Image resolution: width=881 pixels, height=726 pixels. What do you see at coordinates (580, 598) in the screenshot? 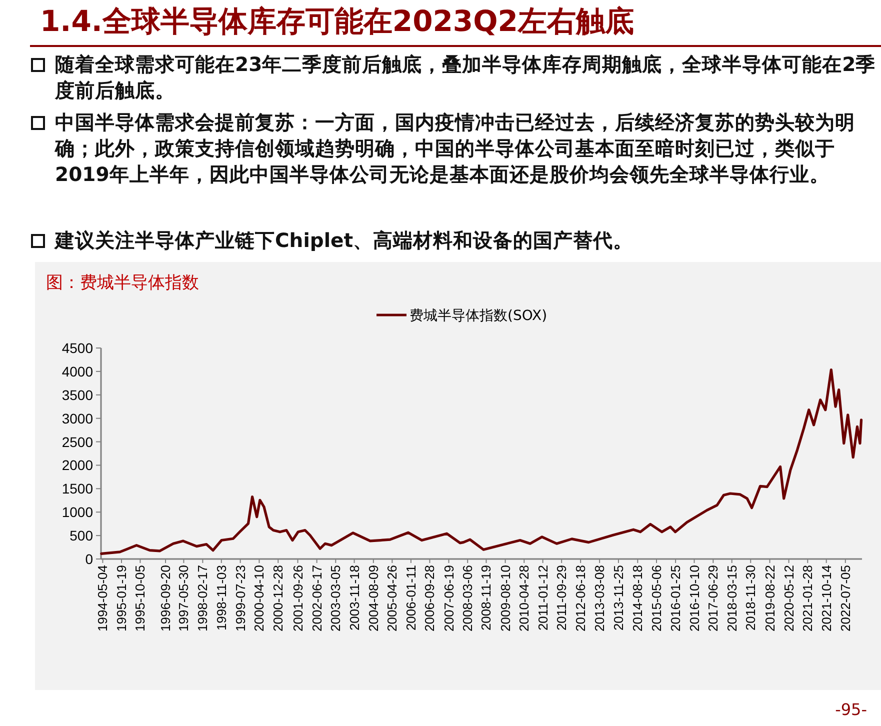
I see `x-tick-label: 2012-06-18` at bounding box center [580, 598].